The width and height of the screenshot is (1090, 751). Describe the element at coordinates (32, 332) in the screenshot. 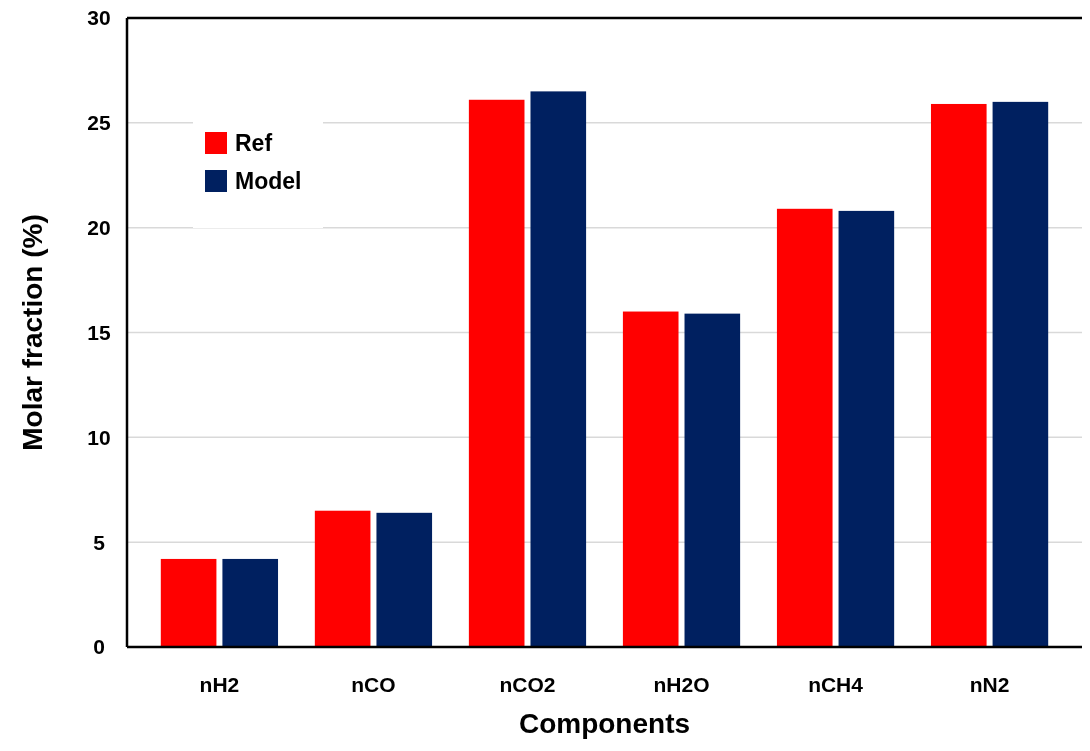

I see `y-axis-title: Molar fraction (%)` at that location.